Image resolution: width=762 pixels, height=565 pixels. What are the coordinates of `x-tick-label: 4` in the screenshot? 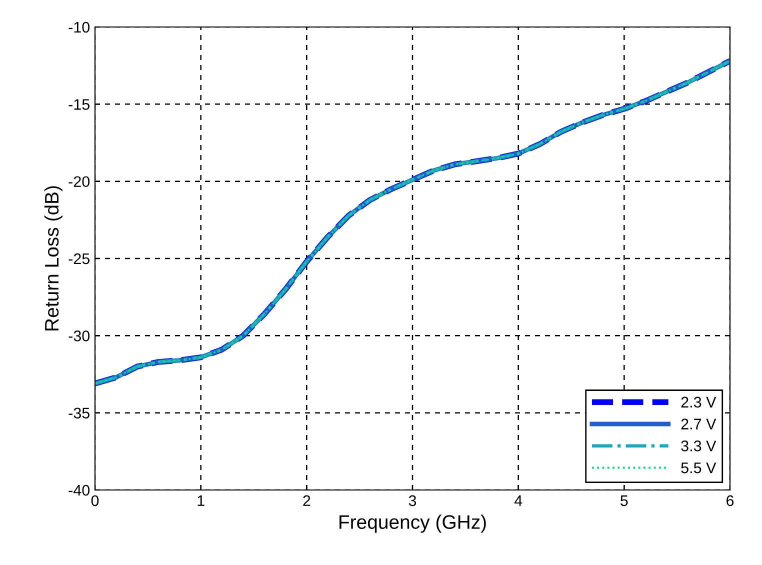 It's located at (518, 500).